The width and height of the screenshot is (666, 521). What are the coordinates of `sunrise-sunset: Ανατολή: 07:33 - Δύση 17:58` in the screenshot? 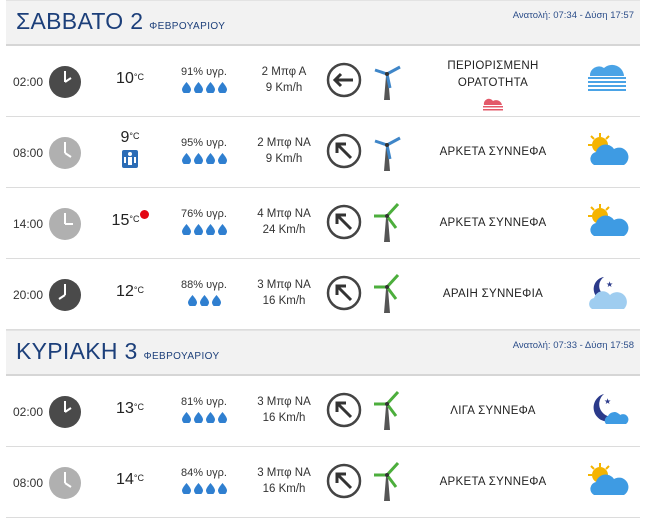 It's located at (573, 345).